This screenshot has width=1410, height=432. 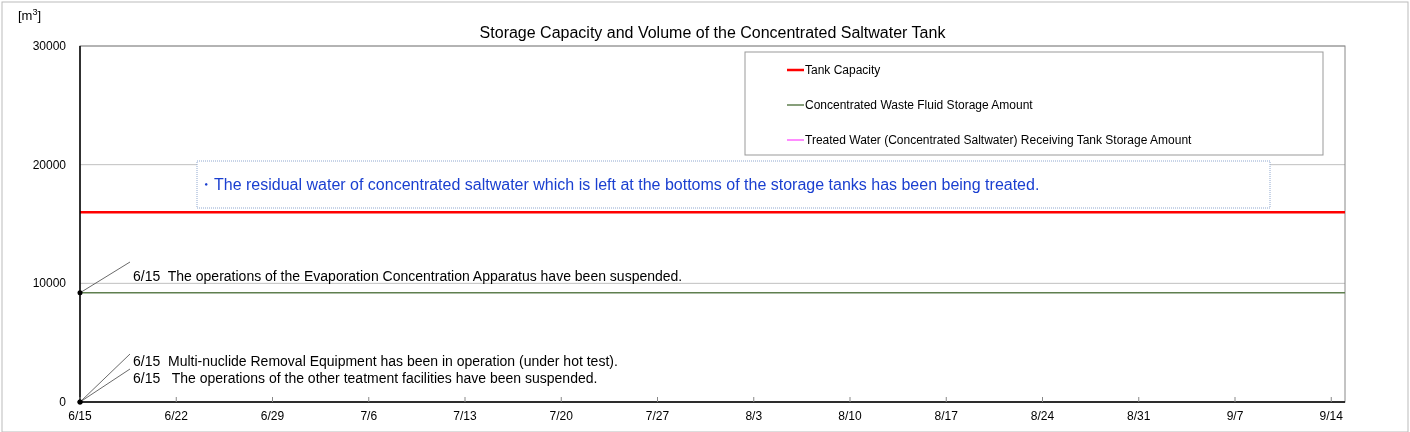 What do you see at coordinates (408, 276) in the screenshot?
I see `annotation: 6/15 The operations of the Evaporation Concentration Apparatus have been suspended.` at bounding box center [408, 276].